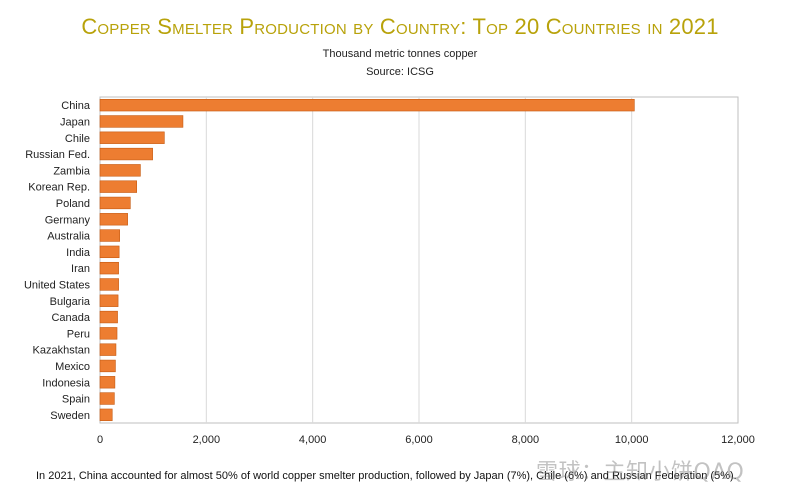 The height and width of the screenshot is (494, 800). Describe the element at coordinates (70, 416) in the screenshot. I see `y-tick-label: Sweden` at that location.